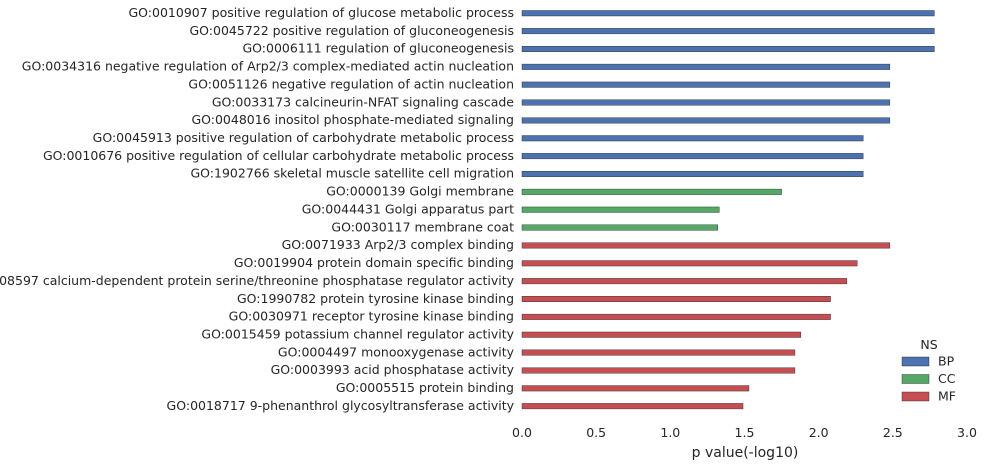  I want to click on x-tick-label-6: 2.5, so click(893, 432).